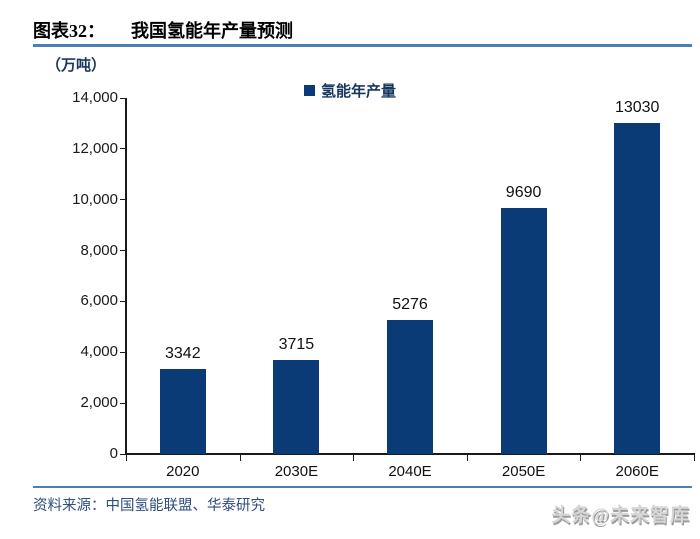  Describe the element at coordinates (362, 45) in the screenshot. I see `title-divider-rule` at that location.